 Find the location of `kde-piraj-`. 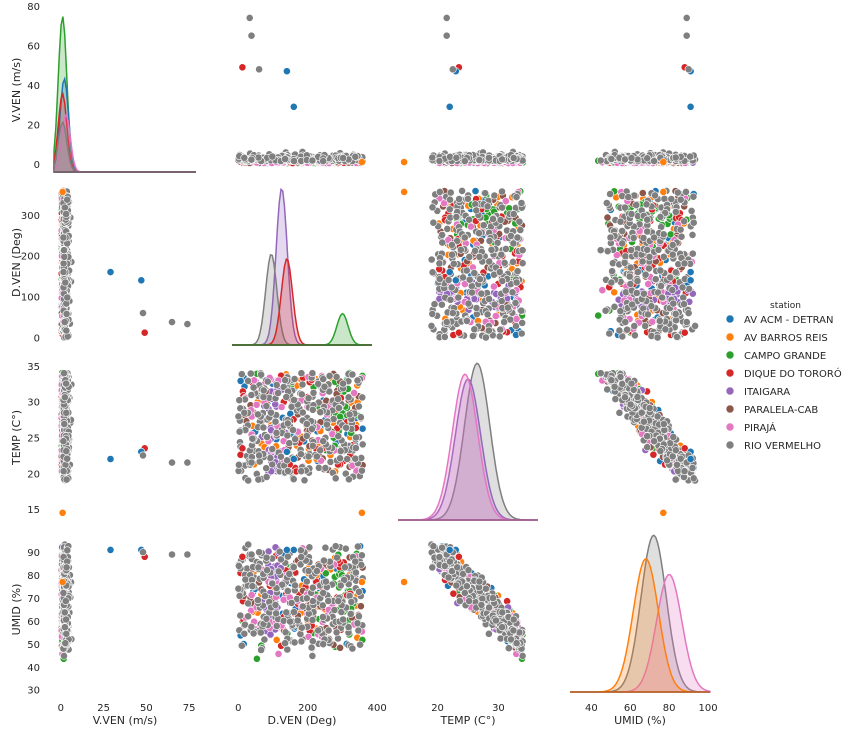

kde-piraj- is located at coordinates (124, 142).